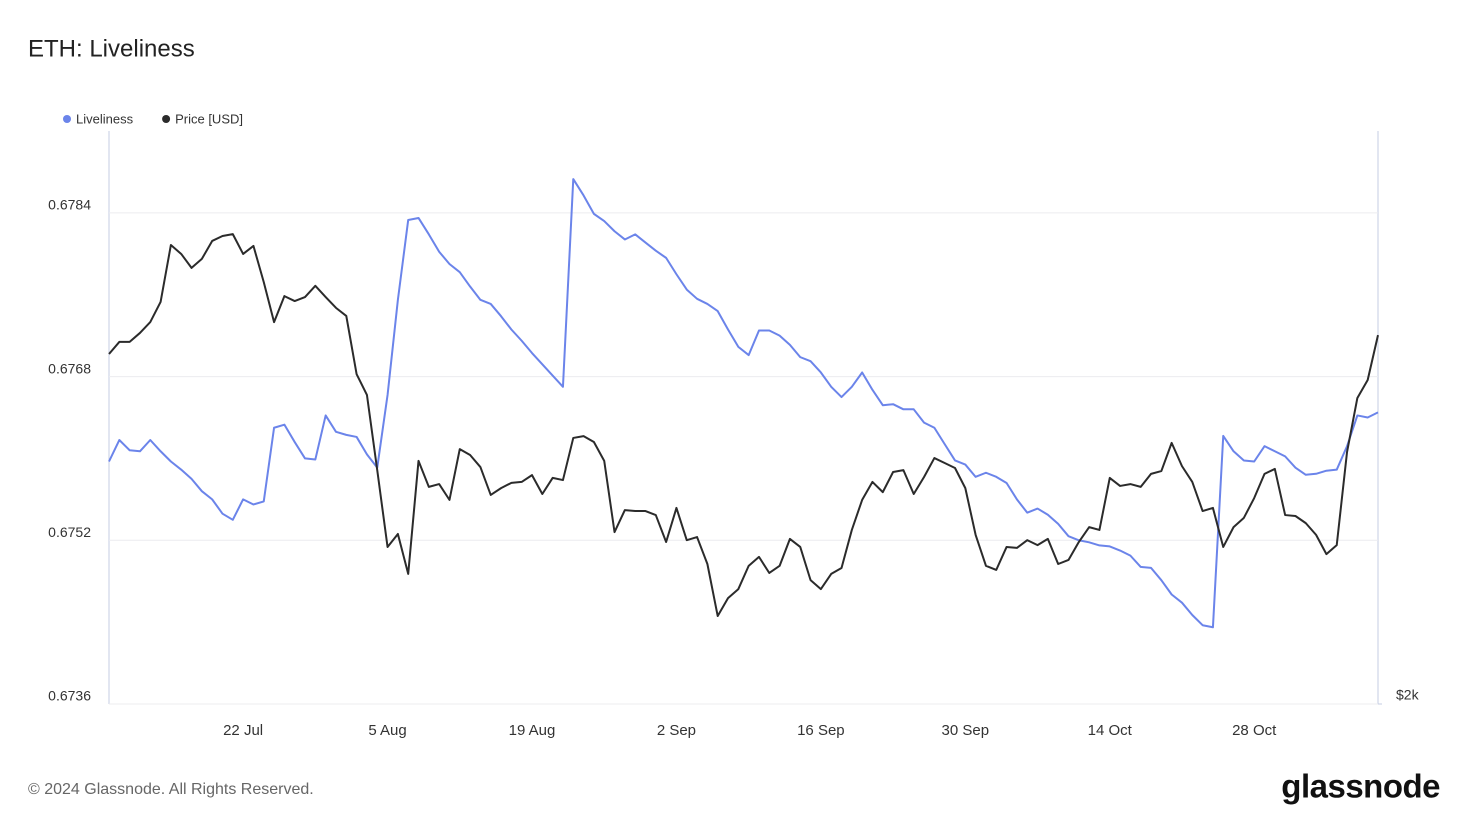  Describe the element at coordinates (209, 118) in the screenshot. I see `legend-label: Price [USD]` at that location.